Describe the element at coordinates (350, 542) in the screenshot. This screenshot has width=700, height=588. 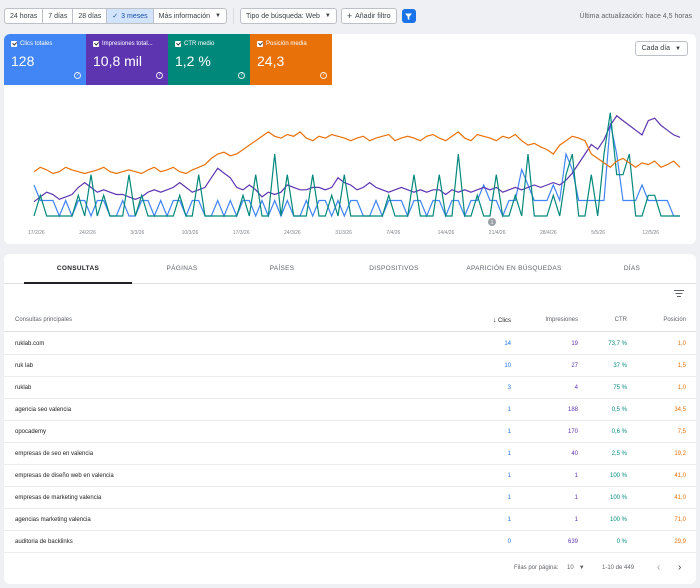
I see `table-row: auditoria de backlinks 0 639 0 % 29,9` at that location.